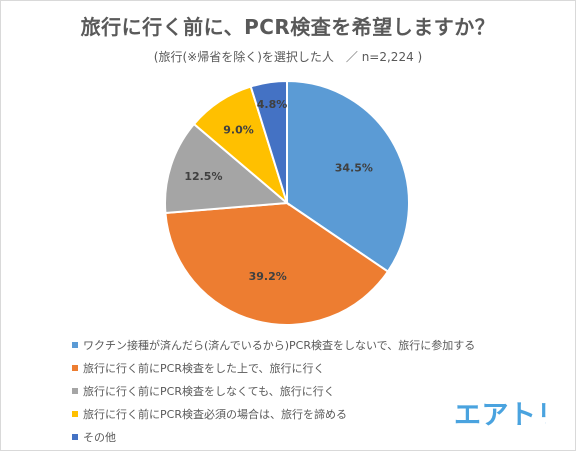 The width and height of the screenshot is (576, 451). What do you see at coordinates (209, 391) in the screenshot?
I see `legend-label: 旅行に行く前にPCR検査をしなくても、旅行に行く` at bounding box center [209, 391].